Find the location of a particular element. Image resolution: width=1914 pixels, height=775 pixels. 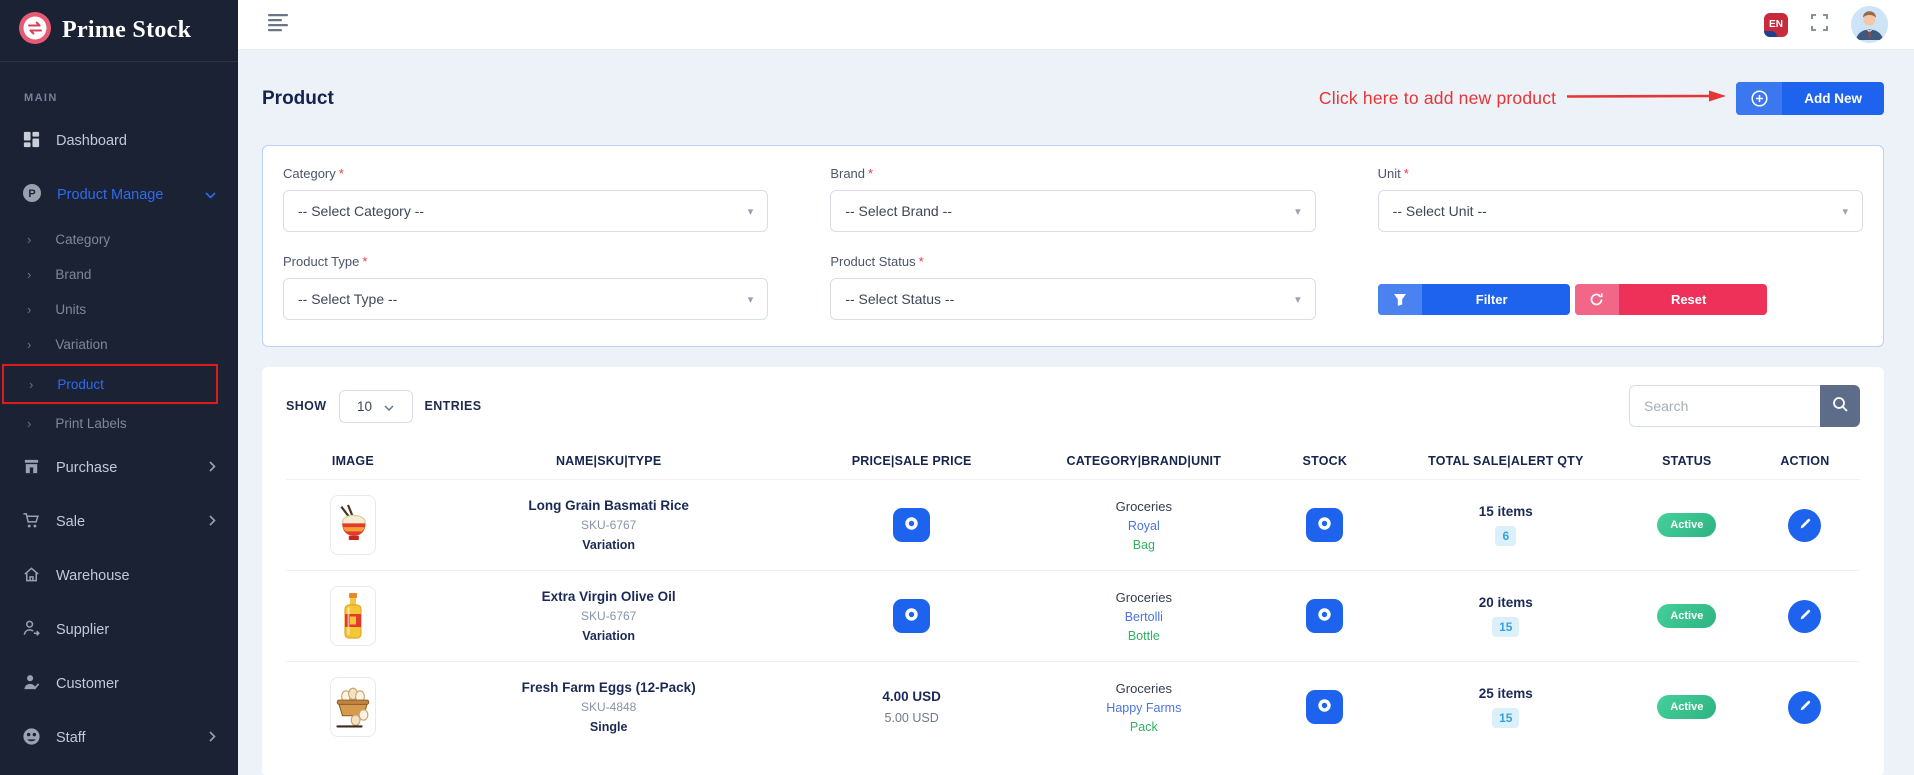

filter-field-product-status: Product Status * -- Select Status -- ▾ is located at coordinates (1073, 283).